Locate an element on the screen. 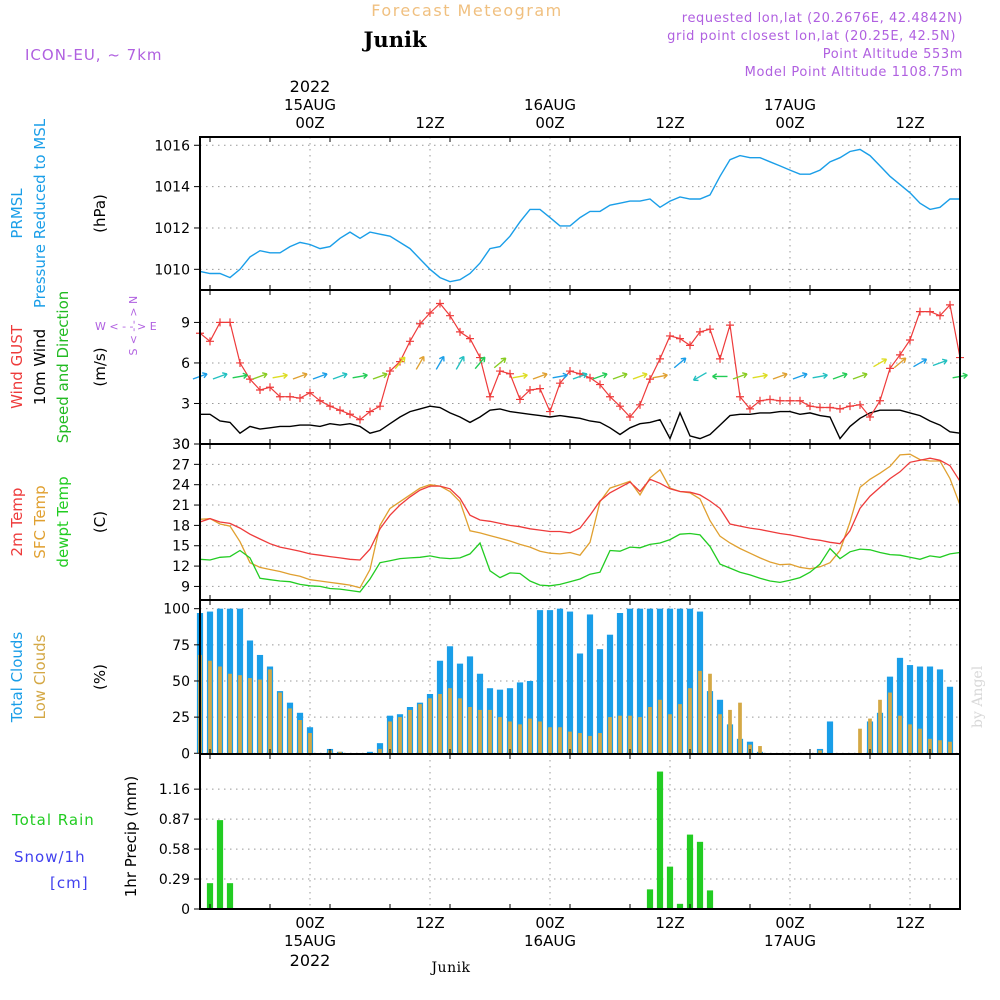 Image resolution: width=1000 pixels, height=1000 pixels. temp-y-tick-label: 18 is located at coordinates (181, 526).